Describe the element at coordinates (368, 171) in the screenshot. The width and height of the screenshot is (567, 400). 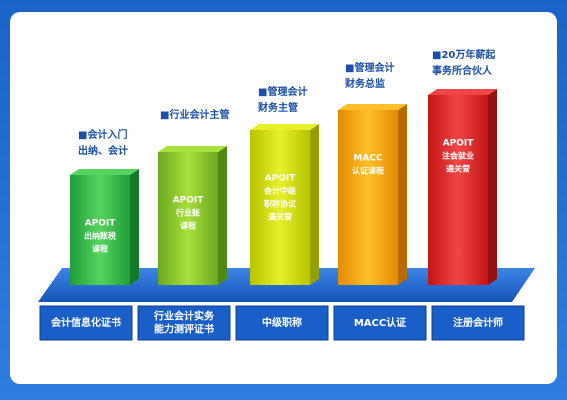
I see `bar-text: 认证课程` at that location.